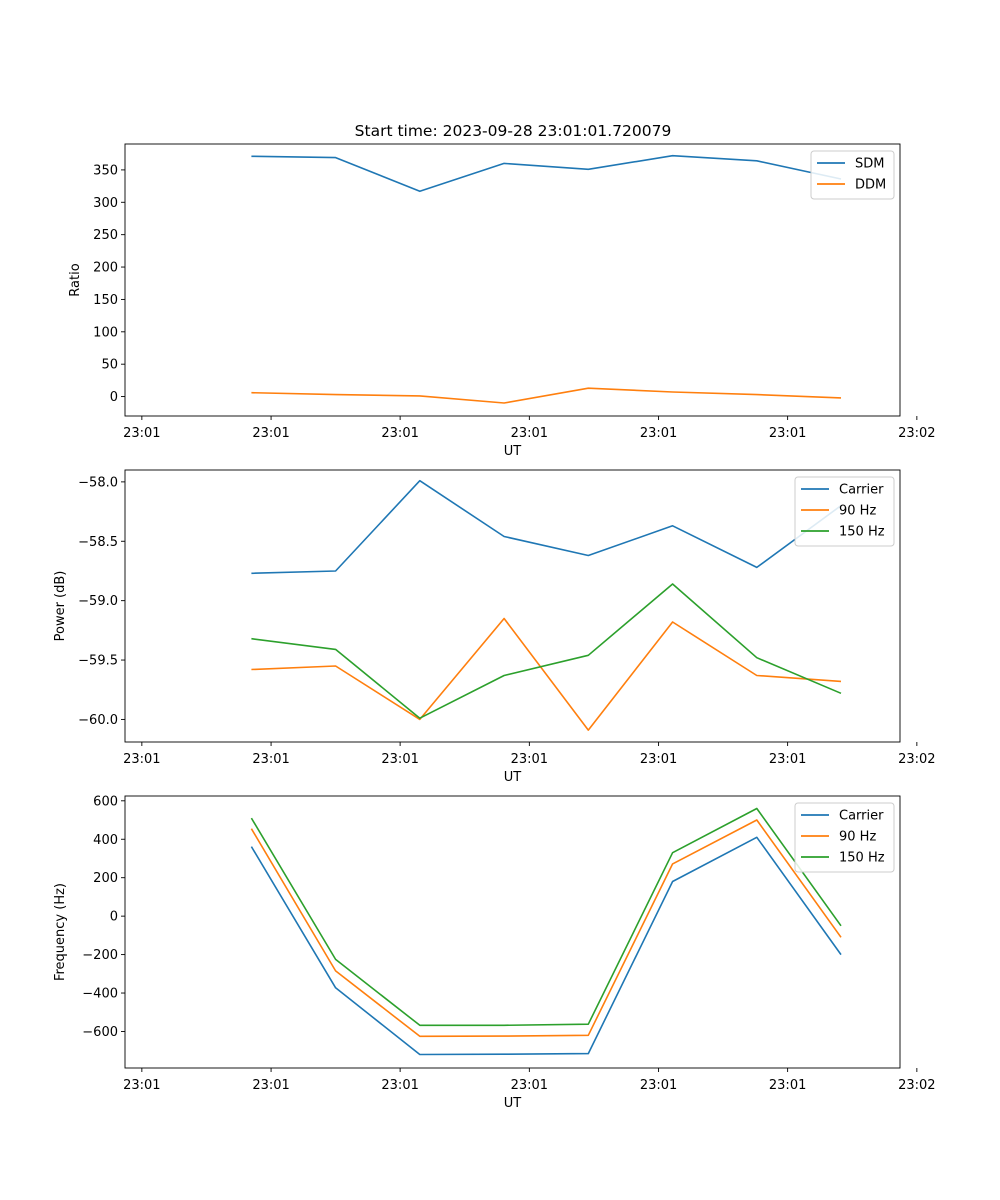 The image size is (1000, 1200). Describe the element at coordinates (852, 175) in the screenshot. I see `legend: SDM DDM` at that location.